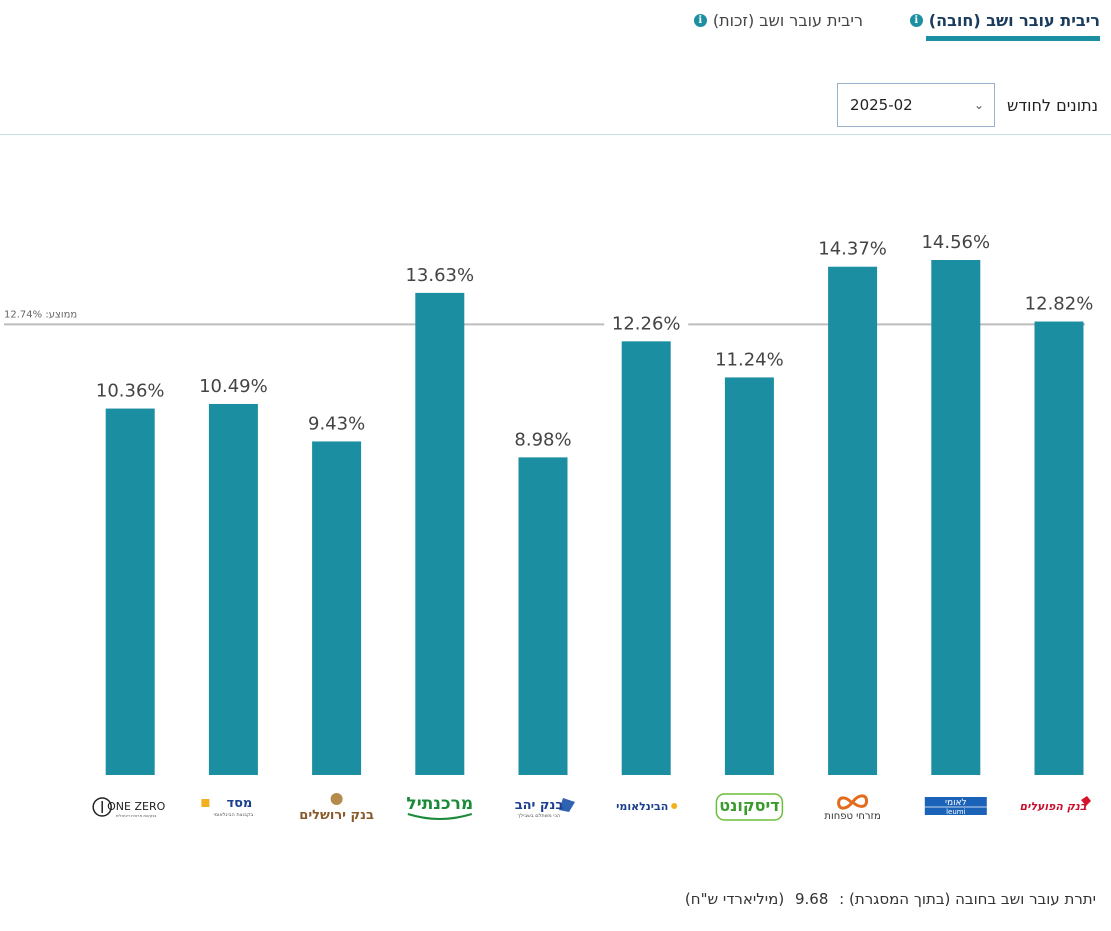 This screenshot has width=1111, height=931. I want to click on month-filter: נתונים לחודש 2025-02 ⌄, so click(967, 105).